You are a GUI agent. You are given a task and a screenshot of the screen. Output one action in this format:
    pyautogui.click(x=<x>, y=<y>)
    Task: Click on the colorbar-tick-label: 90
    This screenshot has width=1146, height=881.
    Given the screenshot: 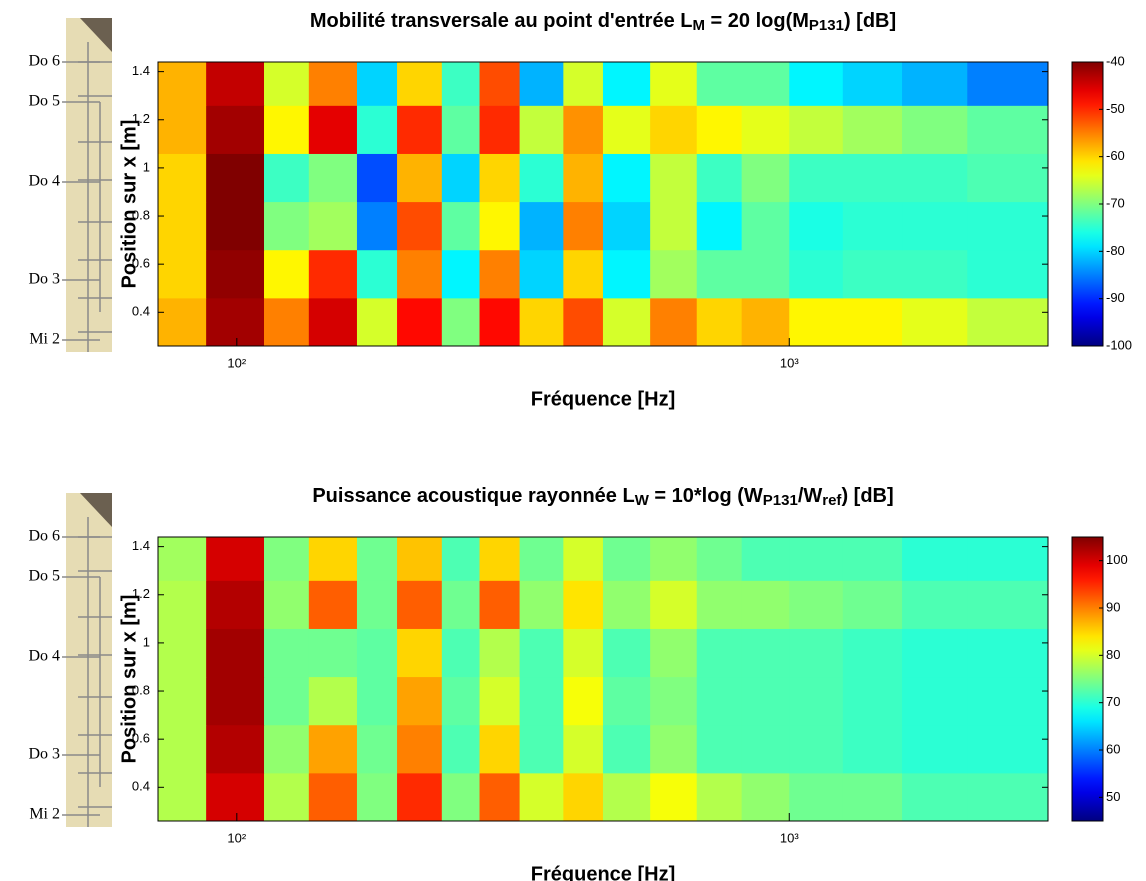 What is the action you would take?
    pyautogui.click(x=1113, y=606)
    